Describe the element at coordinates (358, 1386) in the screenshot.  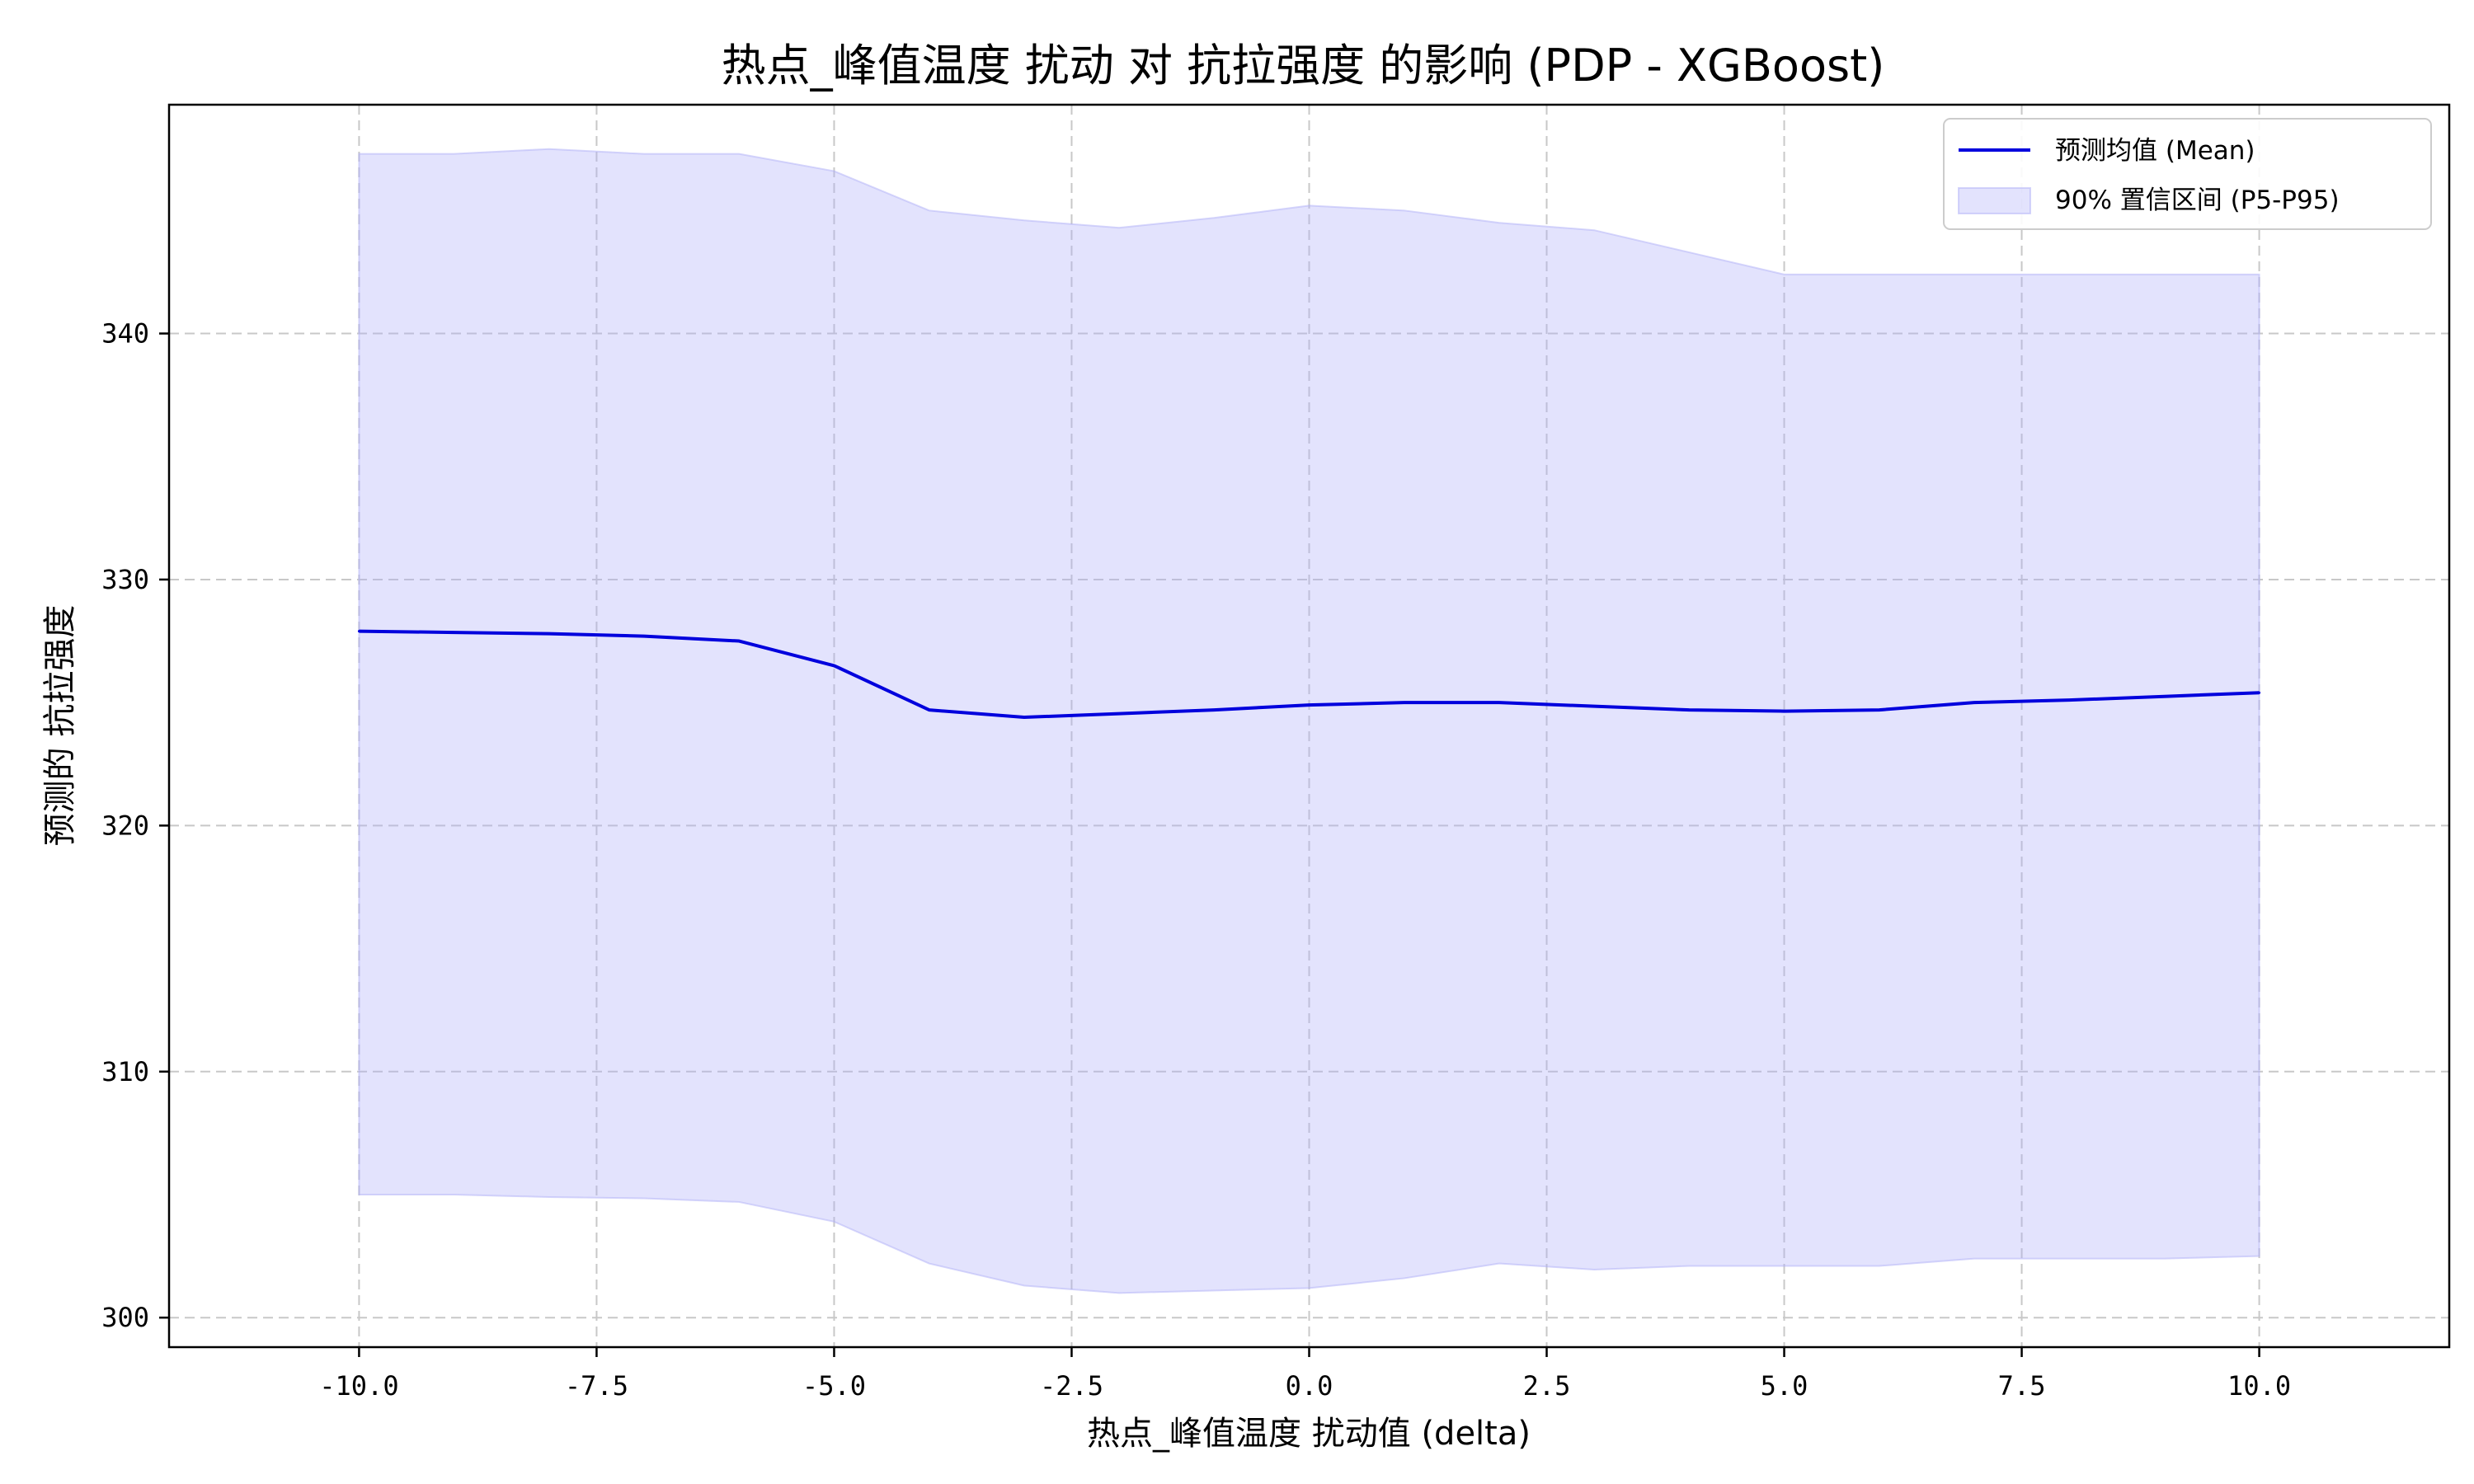
I see `x-tick-label: -10.0` at that location.